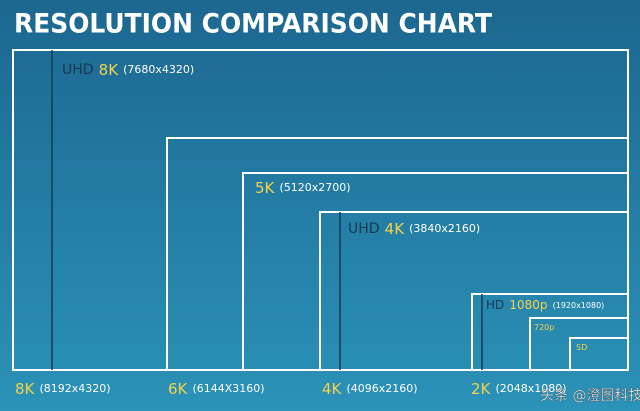 The width and height of the screenshot is (640, 411). I want to click on resolution-label: 2K (2048x1080), so click(519, 388).